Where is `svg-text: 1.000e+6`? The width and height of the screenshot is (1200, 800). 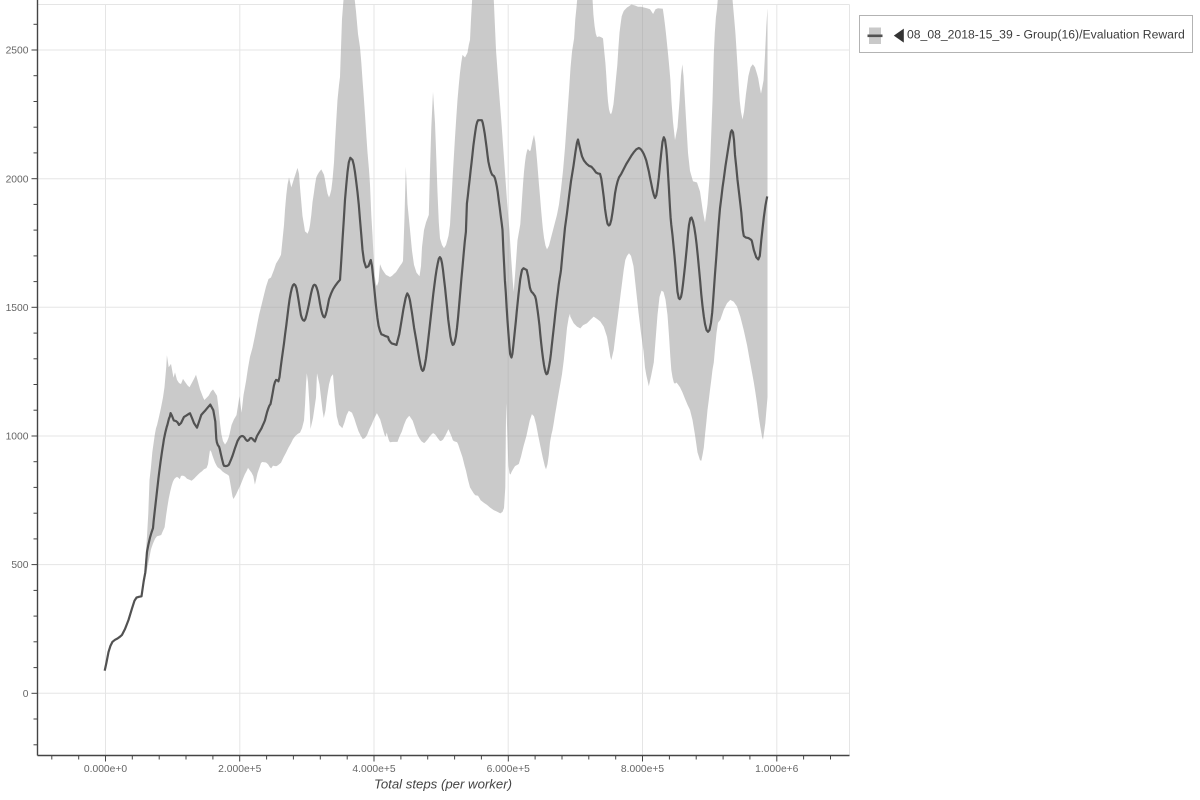
svg-text: 1.000e+6 is located at coordinates (777, 769).